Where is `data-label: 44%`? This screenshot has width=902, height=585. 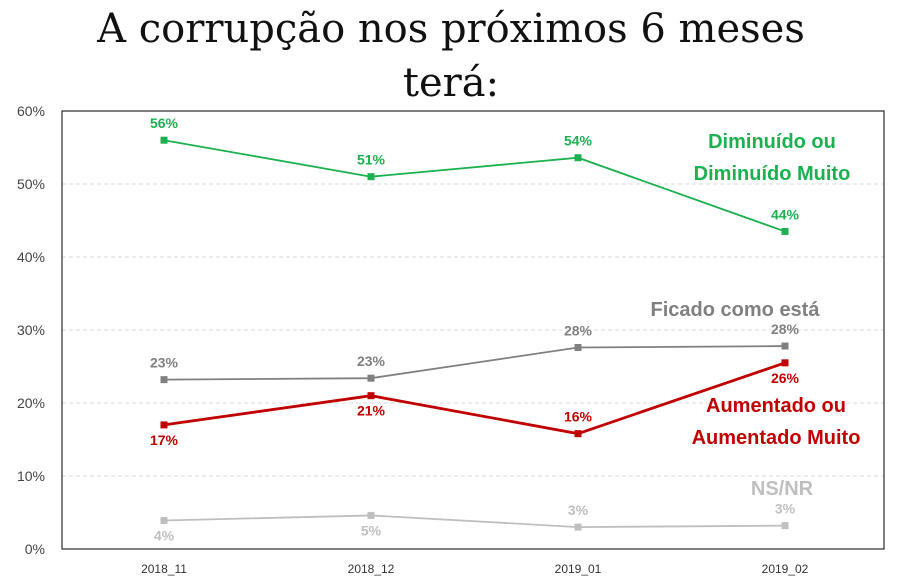 data-label: 44% is located at coordinates (785, 214).